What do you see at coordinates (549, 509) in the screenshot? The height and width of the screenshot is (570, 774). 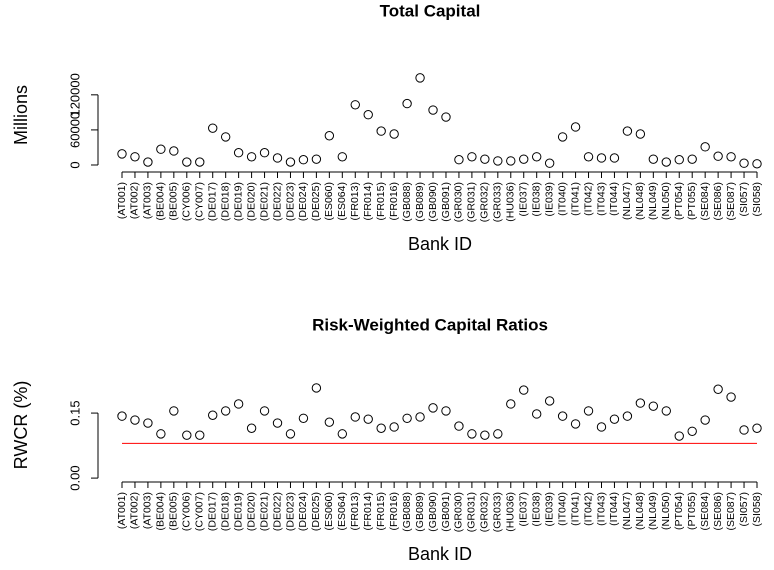 I see `x-tick-label: (IE039)` at bounding box center [549, 509].